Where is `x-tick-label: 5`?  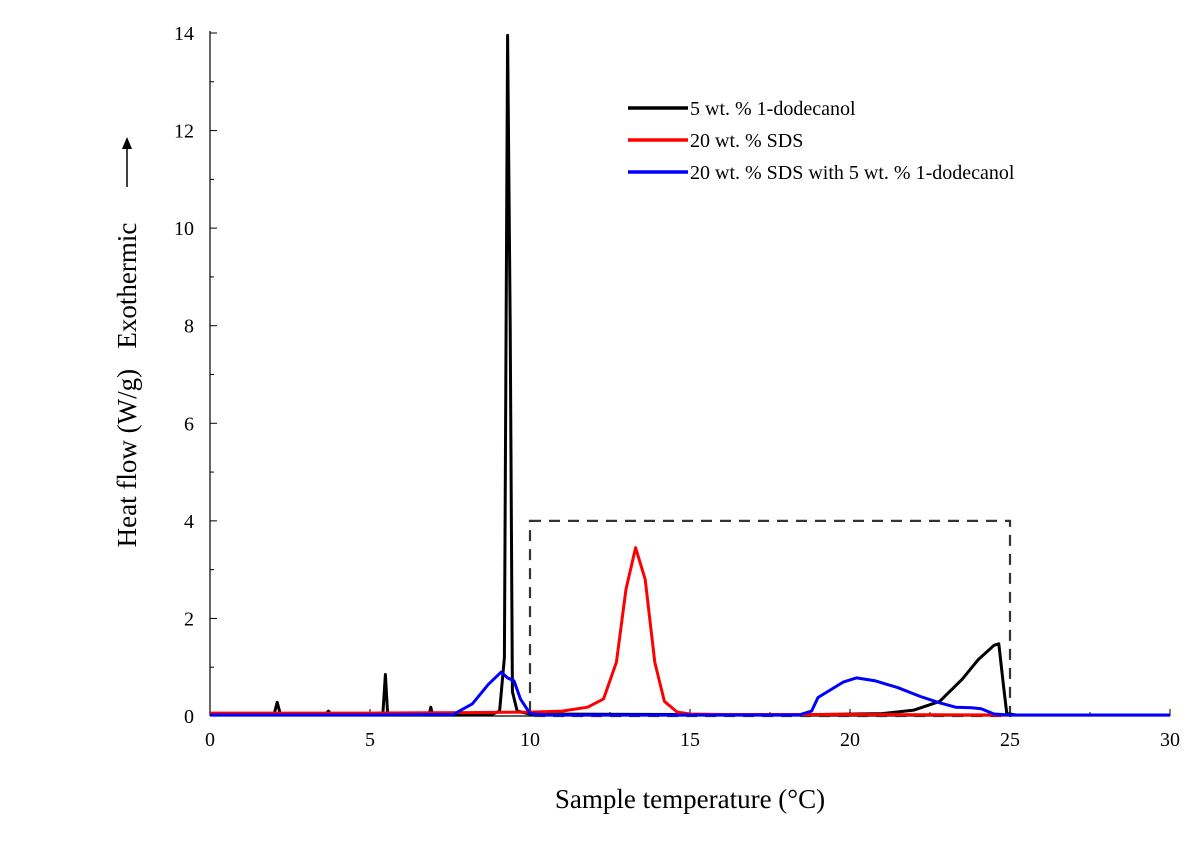
x-tick-label: 5 is located at coordinates (370, 740).